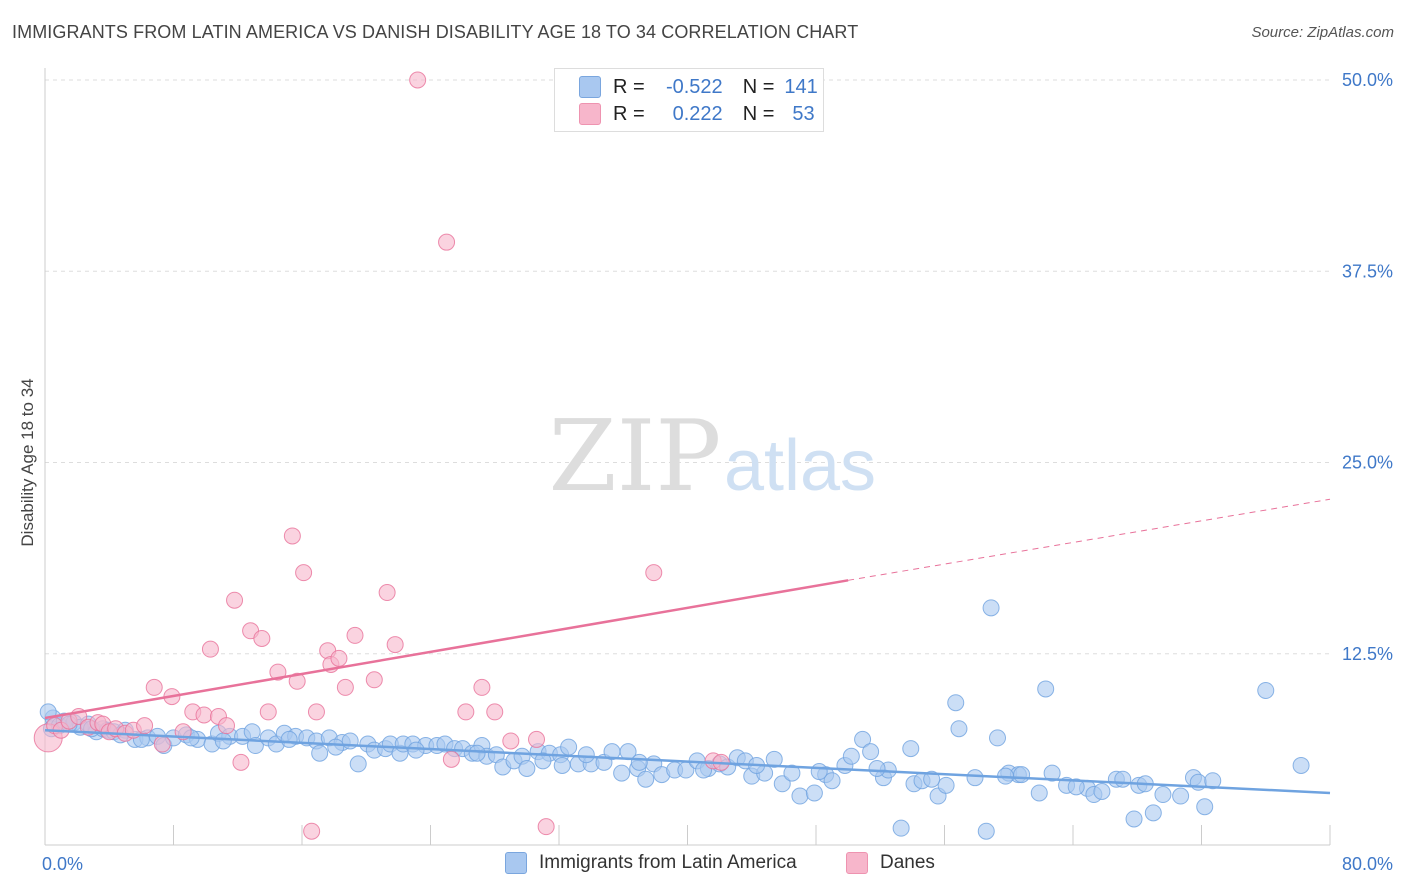 This screenshot has width=1406, height=892. What do you see at coordinates (1322, 32) in the screenshot?
I see `source-credit: Source: ZipAtlas.com` at bounding box center [1322, 32].